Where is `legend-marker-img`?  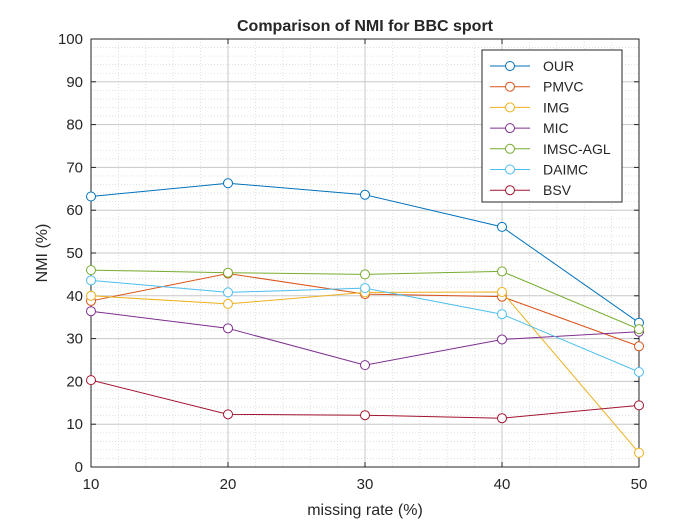
legend-marker-img is located at coordinates (510, 107).